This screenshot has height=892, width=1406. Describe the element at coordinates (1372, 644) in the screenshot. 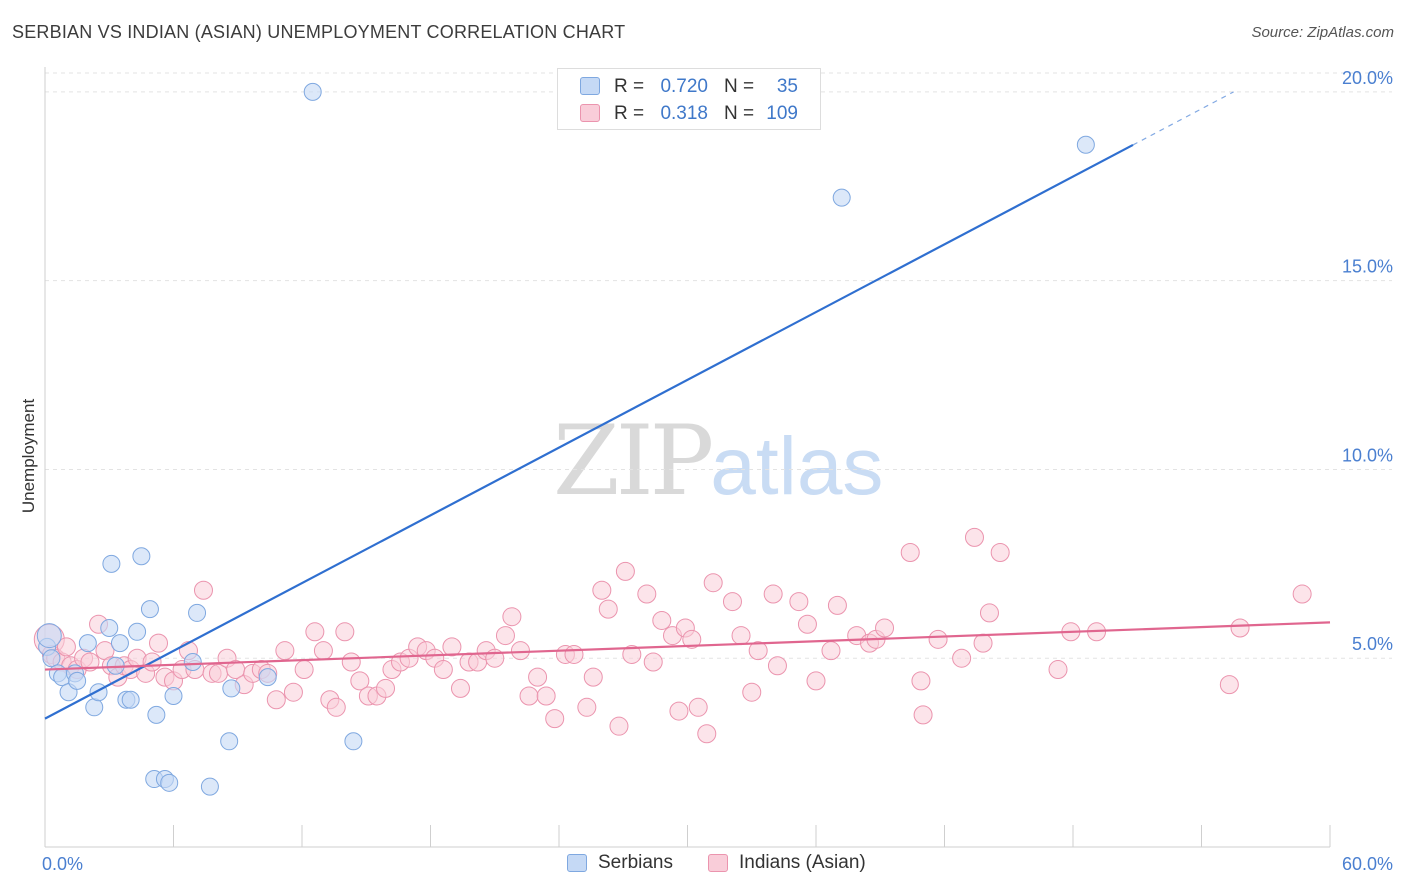

I see `y-tick-label: 5.0%` at that location.